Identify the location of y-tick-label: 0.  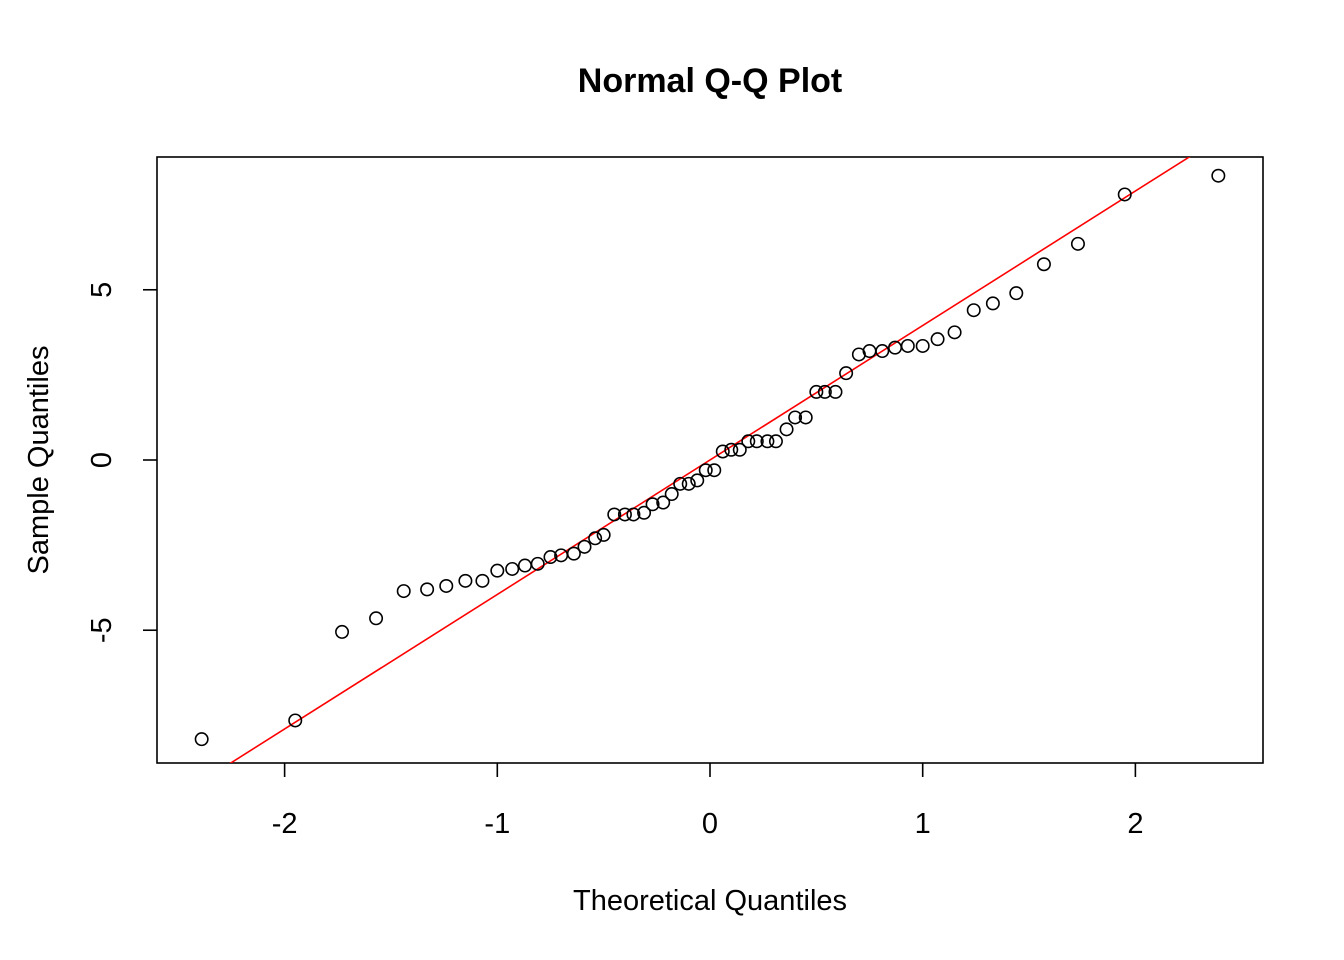
(102, 460).